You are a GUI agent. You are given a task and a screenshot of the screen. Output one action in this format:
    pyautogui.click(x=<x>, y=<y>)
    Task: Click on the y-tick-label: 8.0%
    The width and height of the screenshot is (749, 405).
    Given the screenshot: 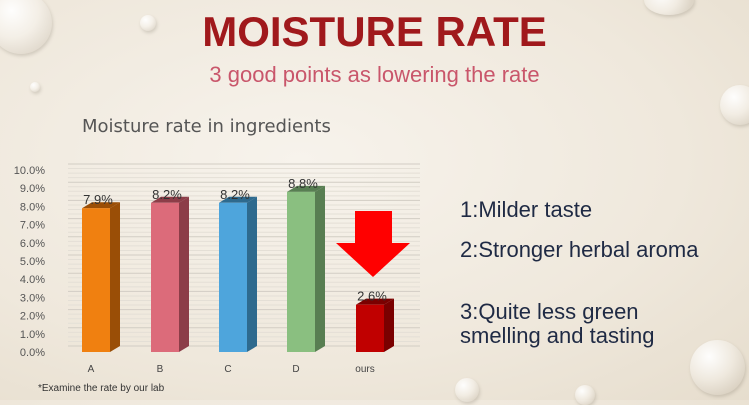 What is the action you would take?
    pyautogui.click(x=32, y=207)
    